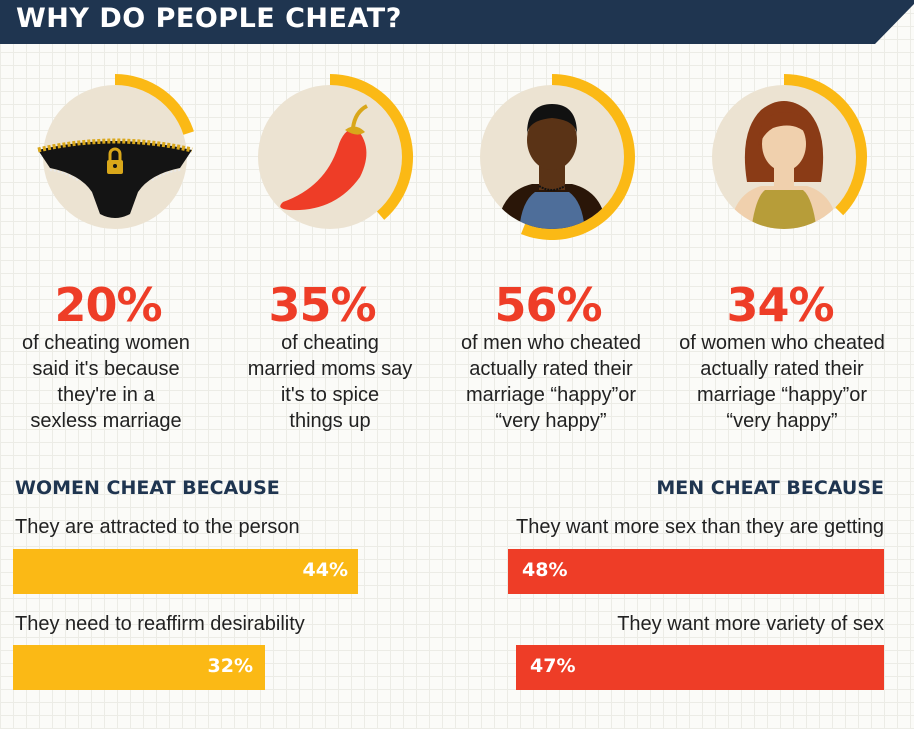  What do you see at coordinates (784, 165) in the screenshot?
I see `woman-icon` at bounding box center [784, 165].